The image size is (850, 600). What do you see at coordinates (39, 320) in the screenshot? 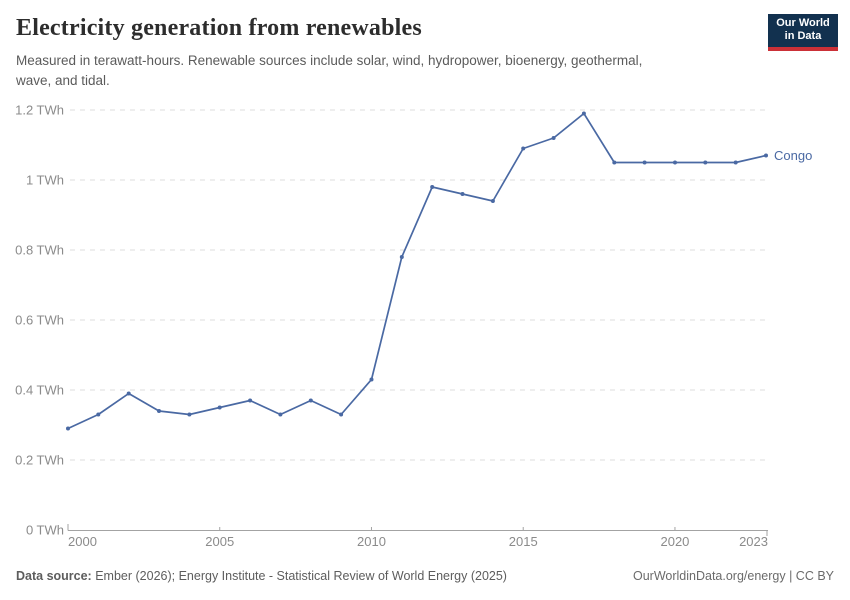
I see `y-tick-label: 0.6 TWh` at bounding box center [39, 320].